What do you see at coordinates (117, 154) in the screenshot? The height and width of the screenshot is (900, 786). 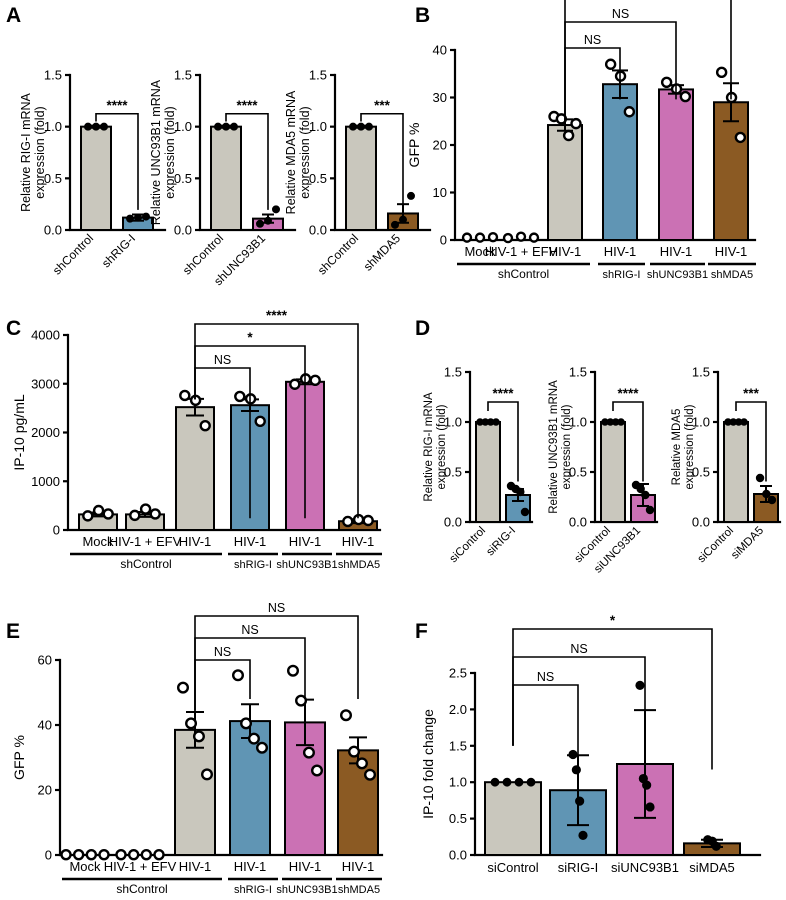 I see `panel-A-sig-0: ****` at bounding box center [117, 154].